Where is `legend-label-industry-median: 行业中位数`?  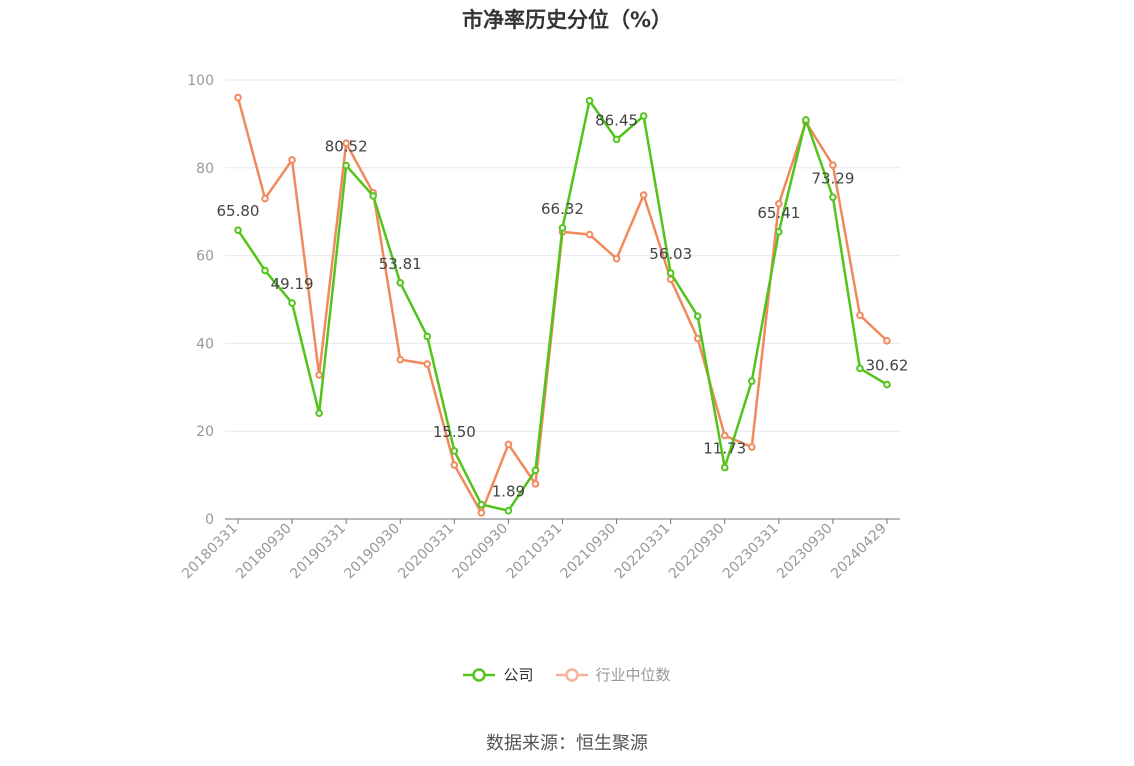
legend-label-industry-median: 行业中位数 is located at coordinates (633, 675).